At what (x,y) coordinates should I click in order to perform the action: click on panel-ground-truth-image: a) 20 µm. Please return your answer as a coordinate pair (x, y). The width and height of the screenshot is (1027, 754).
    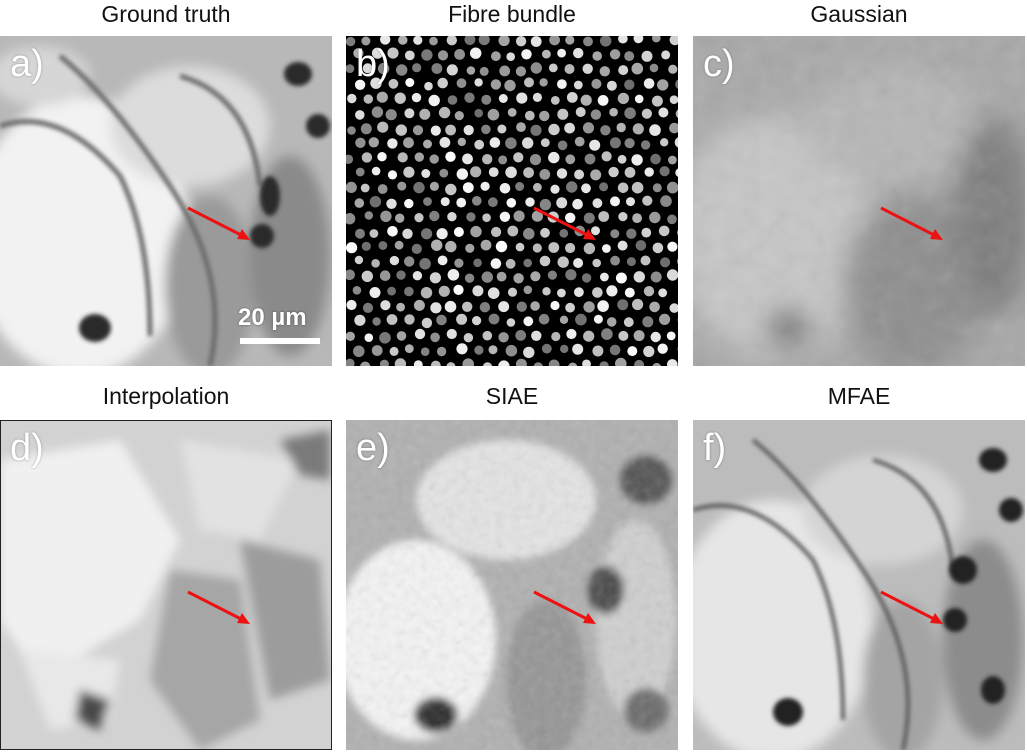
    Looking at the image, I should click on (166, 201).